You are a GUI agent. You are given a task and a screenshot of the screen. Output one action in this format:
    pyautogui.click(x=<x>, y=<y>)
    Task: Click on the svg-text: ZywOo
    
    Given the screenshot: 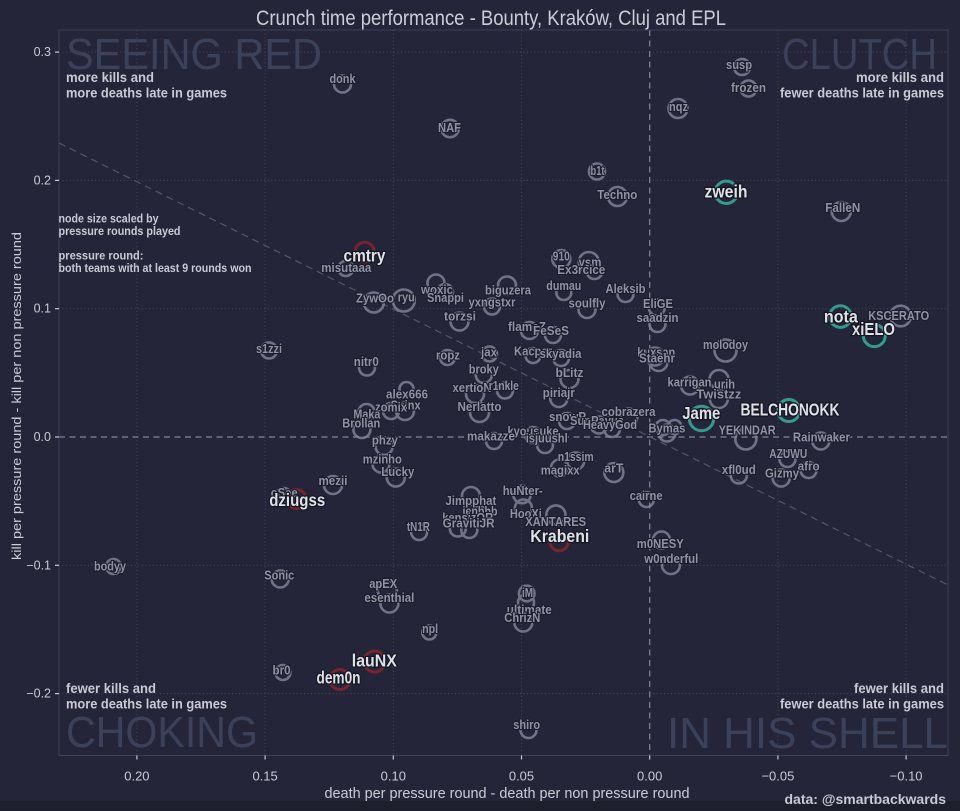 What is the action you would take?
    pyautogui.click(x=375, y=298)
    